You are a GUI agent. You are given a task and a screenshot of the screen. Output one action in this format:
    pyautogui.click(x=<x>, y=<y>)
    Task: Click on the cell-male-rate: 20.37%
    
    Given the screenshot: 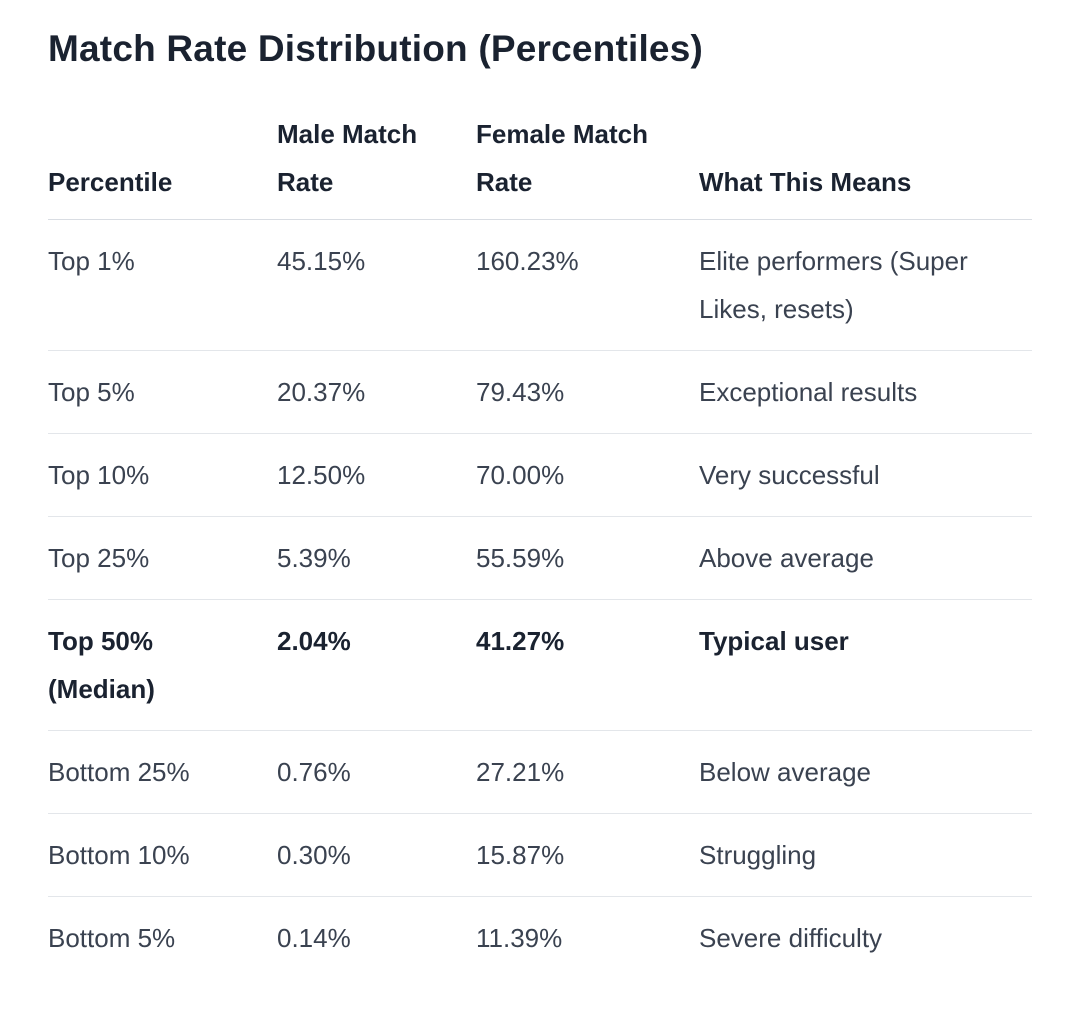 What is the action you would take?
    pyautogui.click(x=376, y=392)
    